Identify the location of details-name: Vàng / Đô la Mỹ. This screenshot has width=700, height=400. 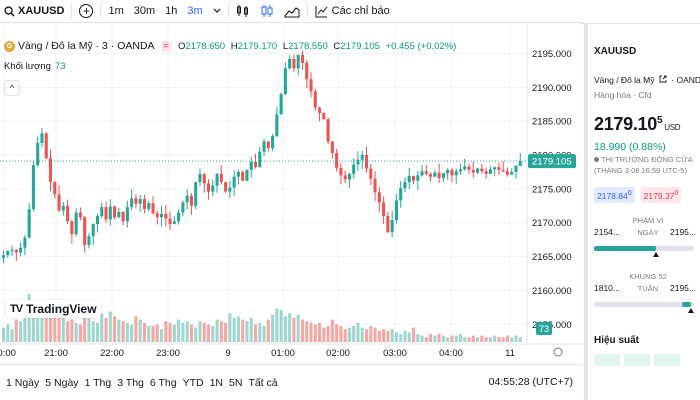
(624, 80).